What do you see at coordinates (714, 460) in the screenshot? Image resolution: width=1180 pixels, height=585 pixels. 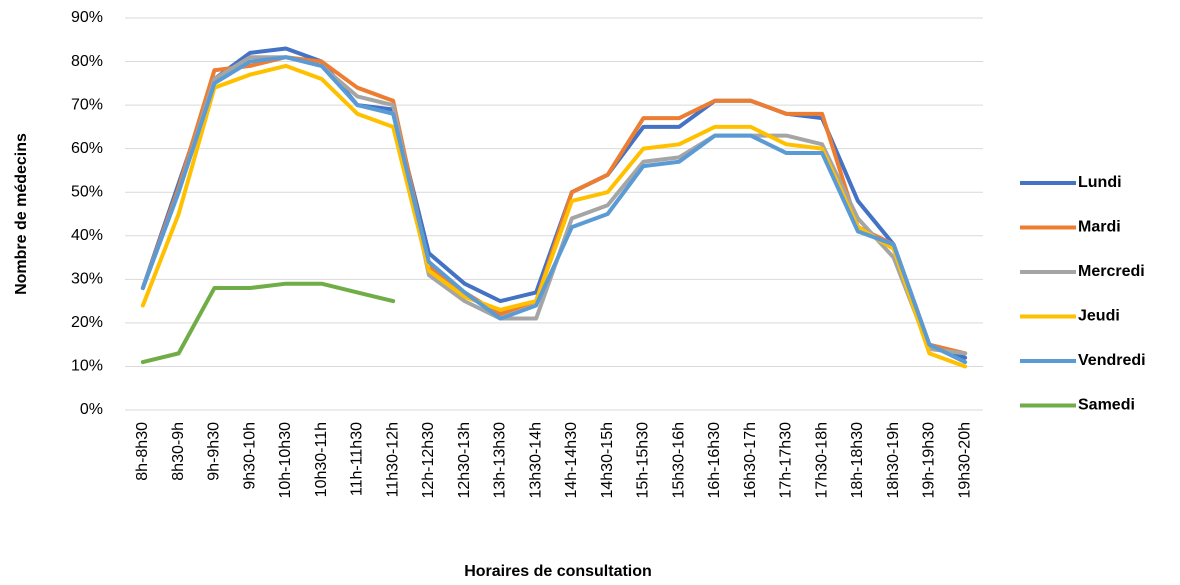 I see `x-tick-label: 16h-16h30` at bounding box center [714, 460].